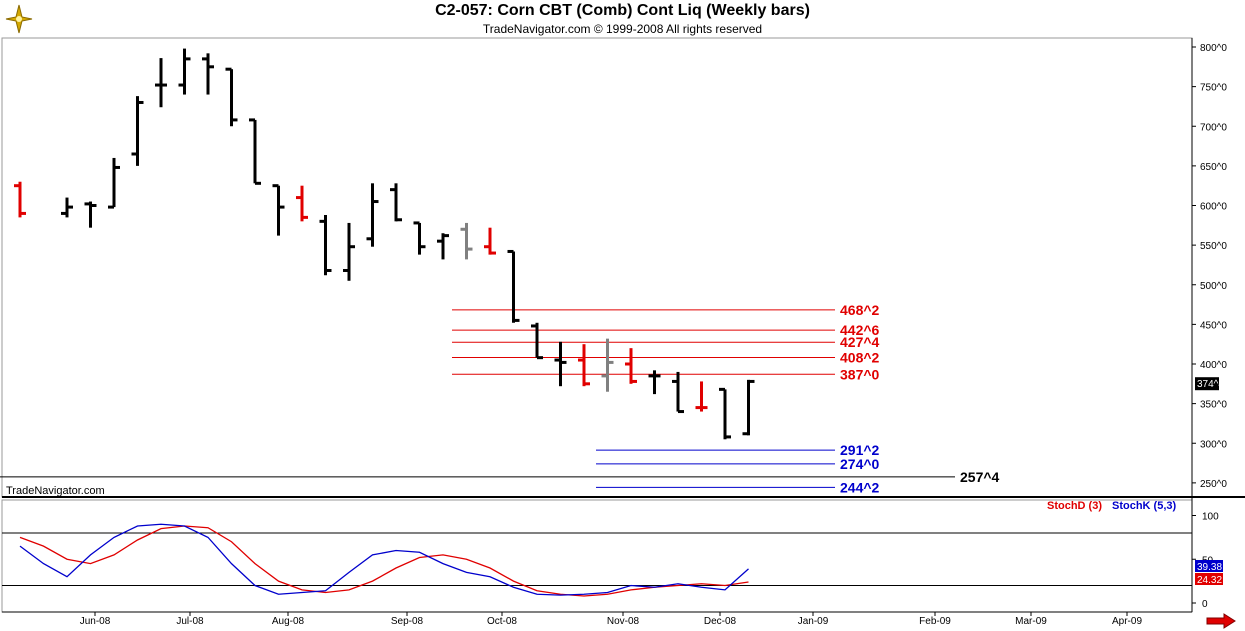 The width and height of the screenshot is (1245, 631). What do you see at coordinates (1213, 127) in the screenshot?
I see `price-tick-label: 700^0` at bounding box center [1213, 127].